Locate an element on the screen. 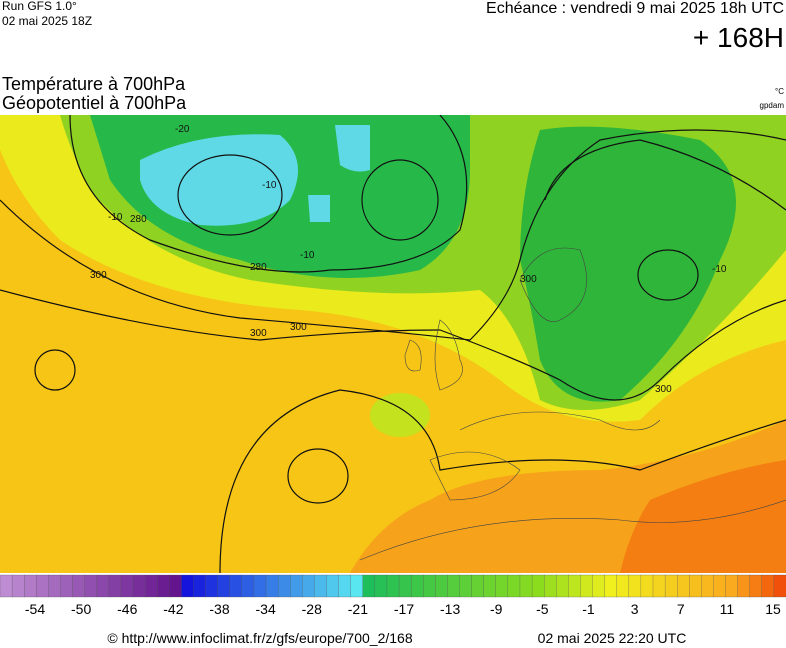 Image resolution: width=786 pixels, height=648 pixels. unit-geopotential: gpdam is located at coordinates (772, 105).